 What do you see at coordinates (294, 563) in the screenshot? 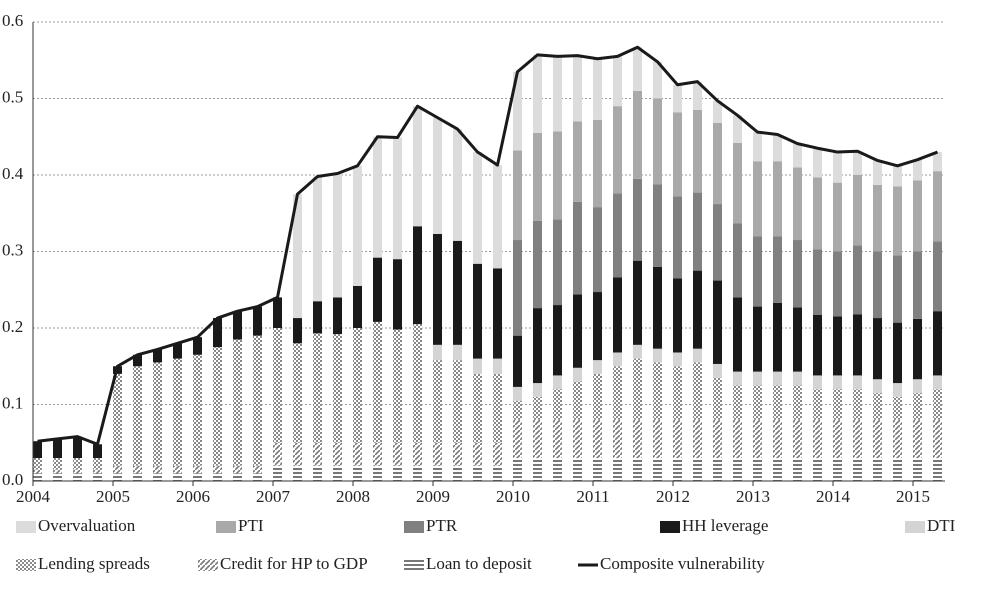
I see `legend-label: Credit for HP to GDP` at bounding box center [294, 563].